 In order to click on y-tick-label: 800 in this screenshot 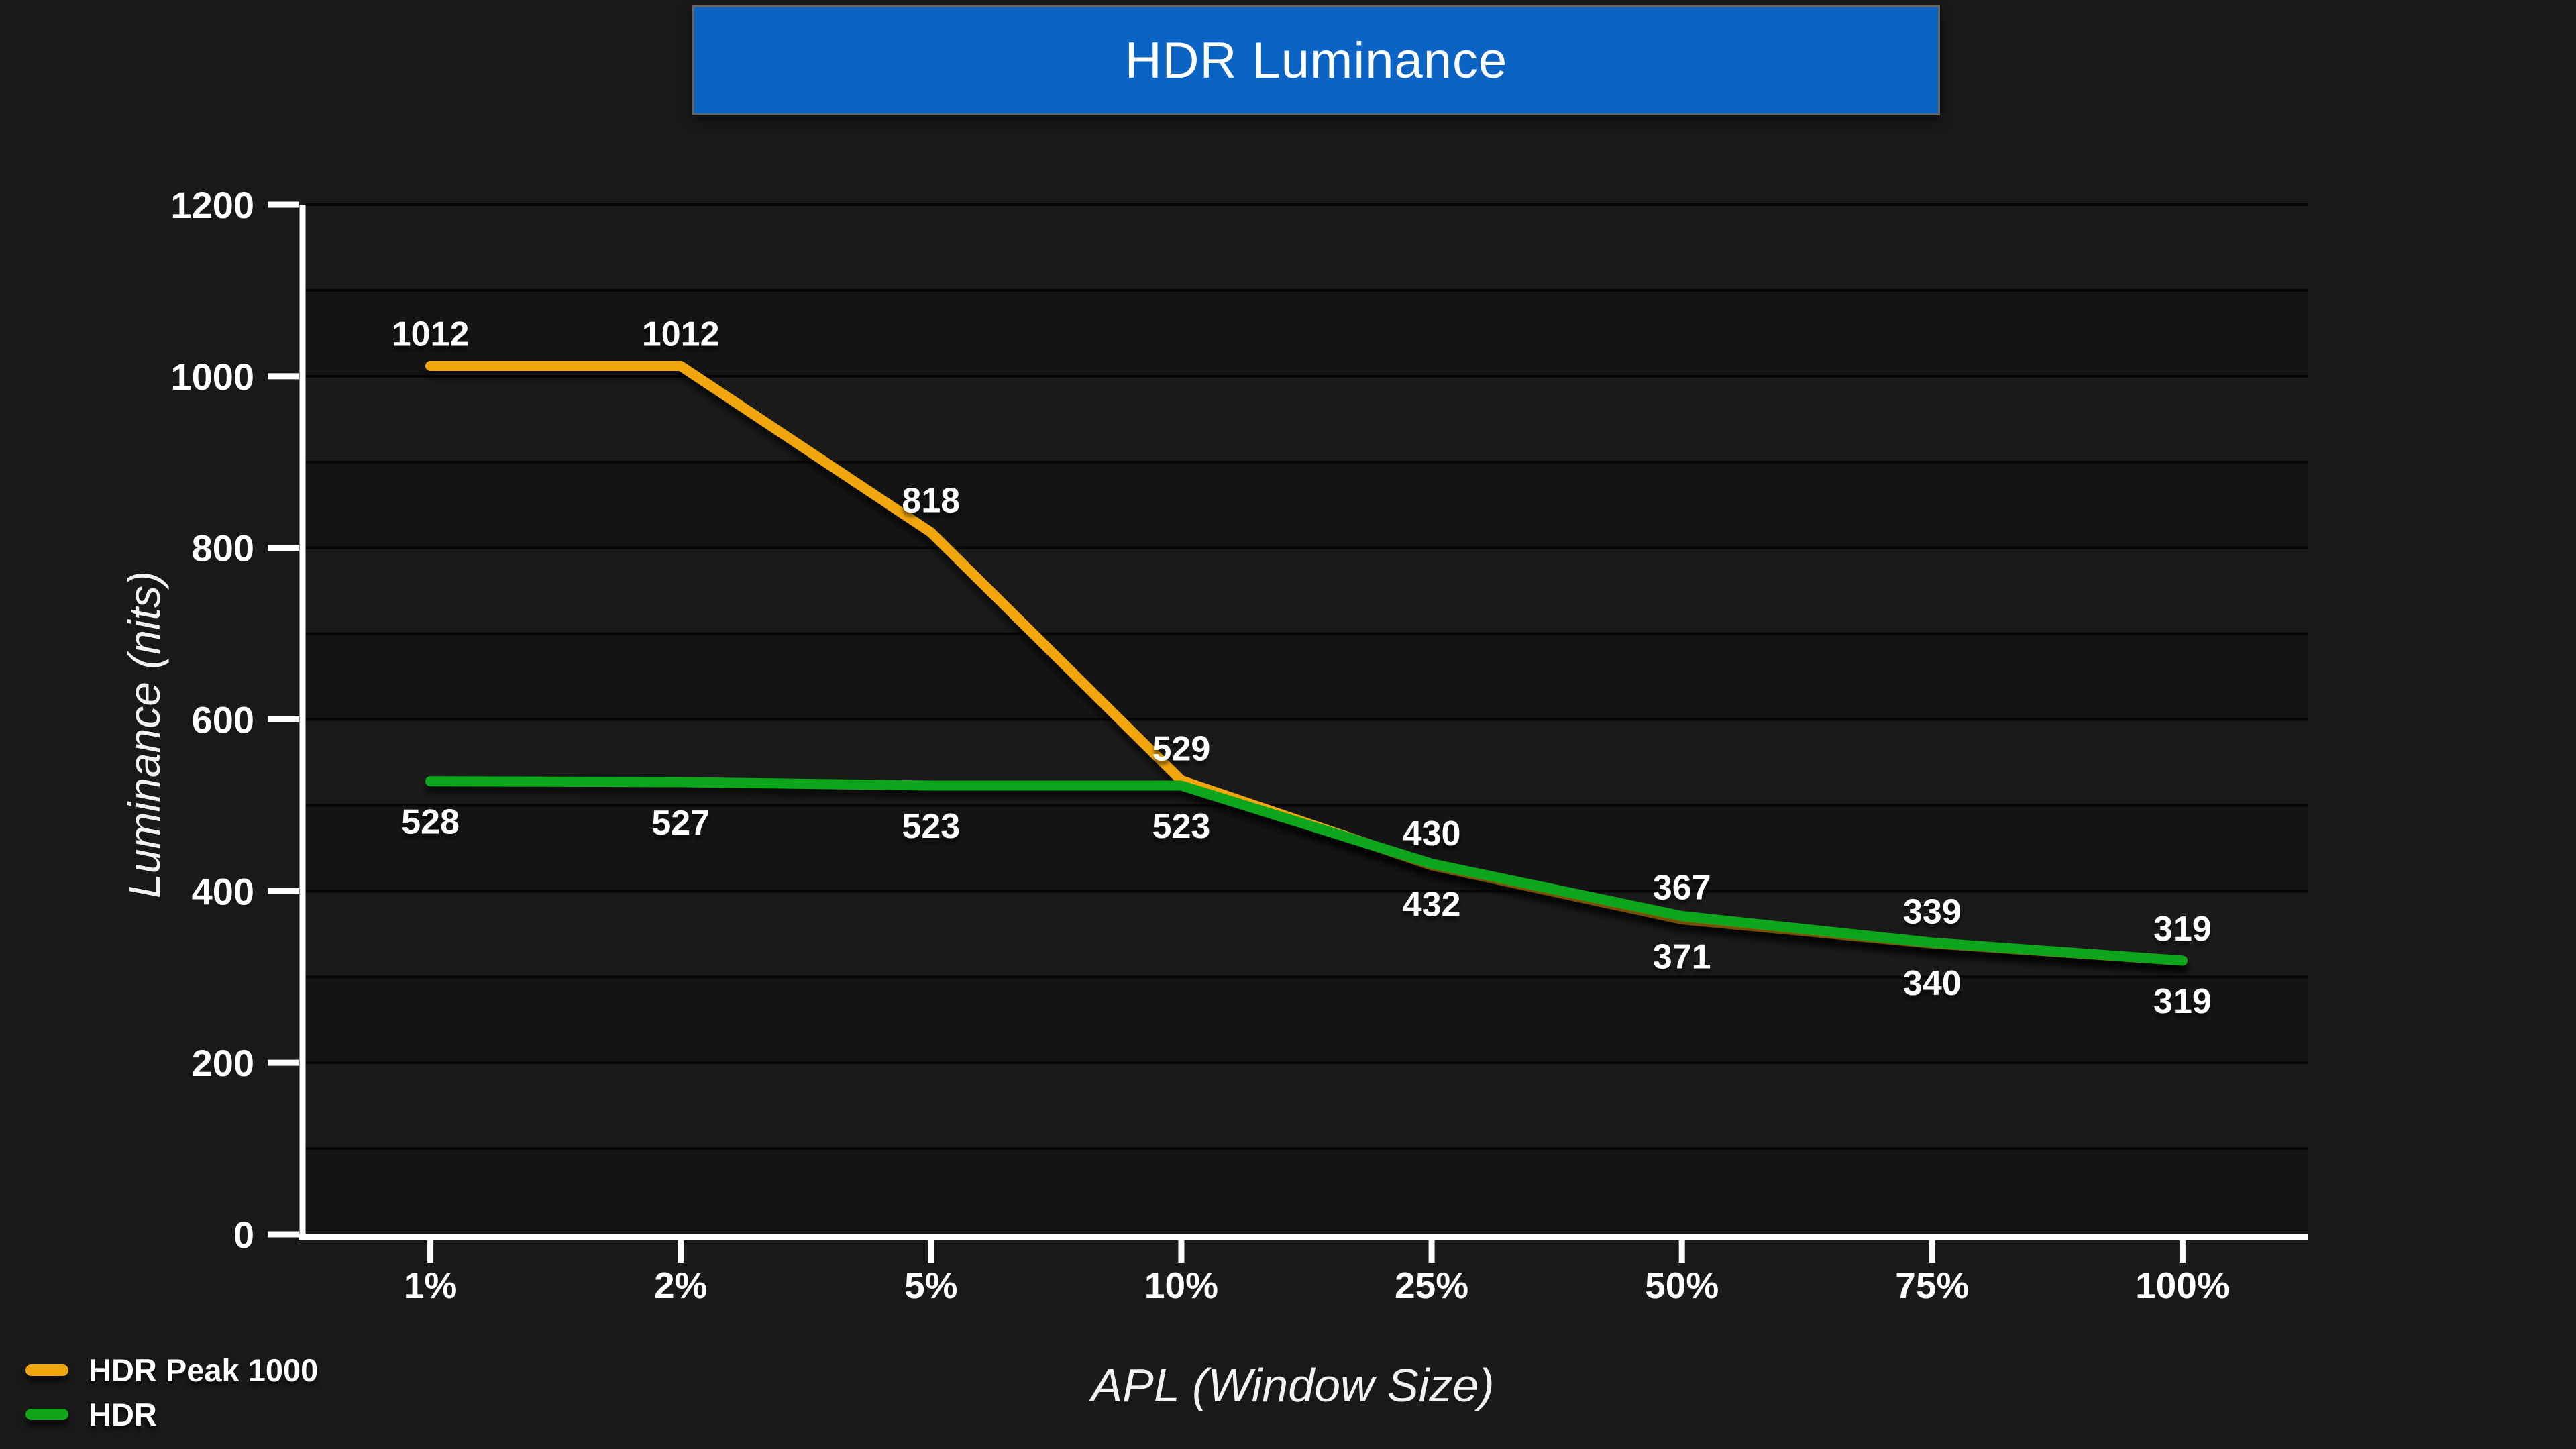, I will do `click(223, 548)`.